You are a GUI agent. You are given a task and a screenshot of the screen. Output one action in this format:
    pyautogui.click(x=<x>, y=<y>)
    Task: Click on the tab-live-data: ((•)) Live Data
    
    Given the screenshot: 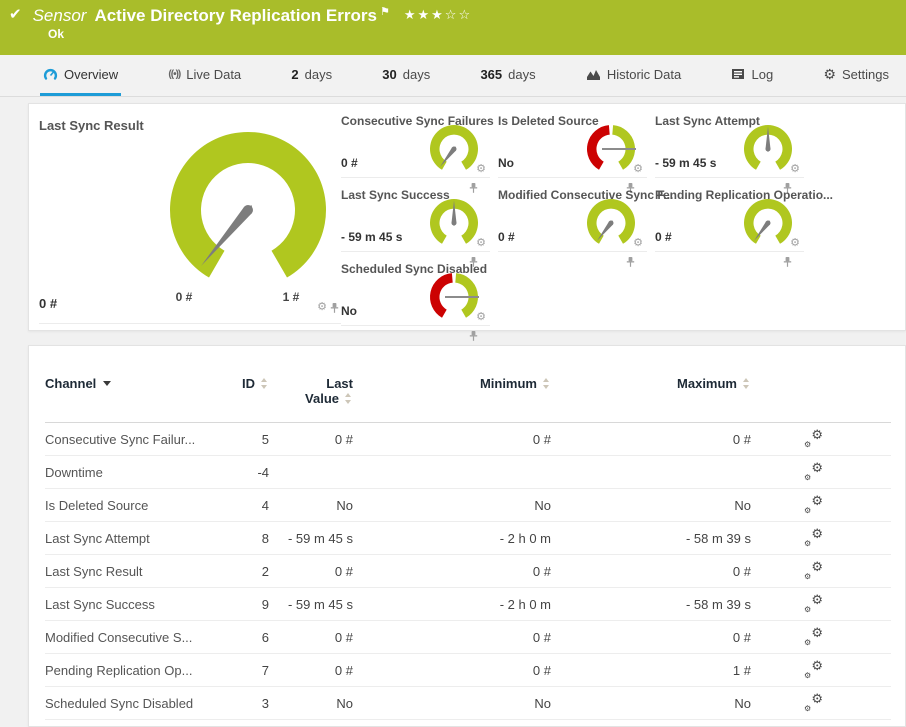 What is the action you would take?
    pyautogui.click(x=204, y=75)
    